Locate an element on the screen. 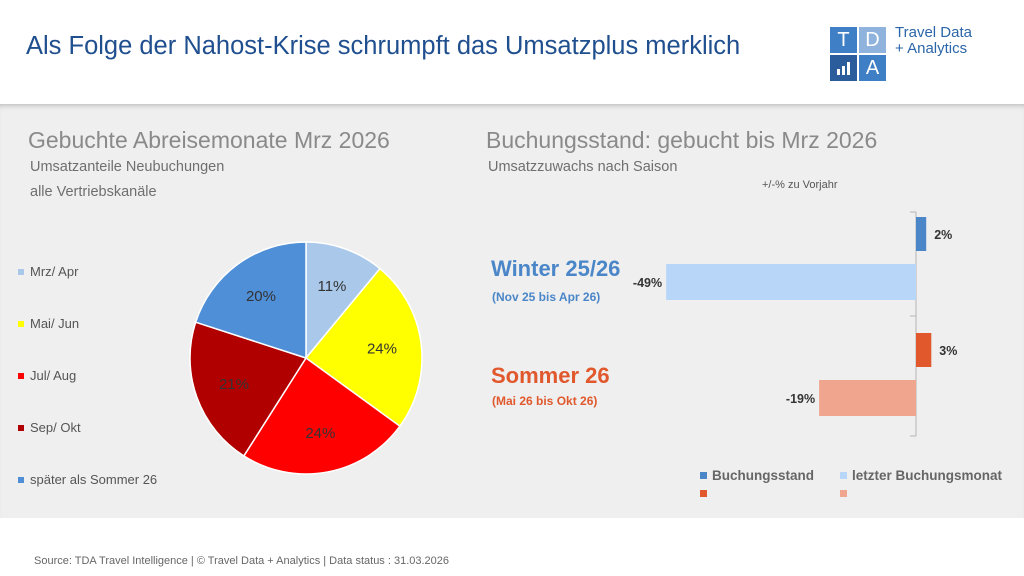 The height and width of the screenshot is (576, 1024). pie-slice-label-3: 21% is located at coordinates (234, 384).